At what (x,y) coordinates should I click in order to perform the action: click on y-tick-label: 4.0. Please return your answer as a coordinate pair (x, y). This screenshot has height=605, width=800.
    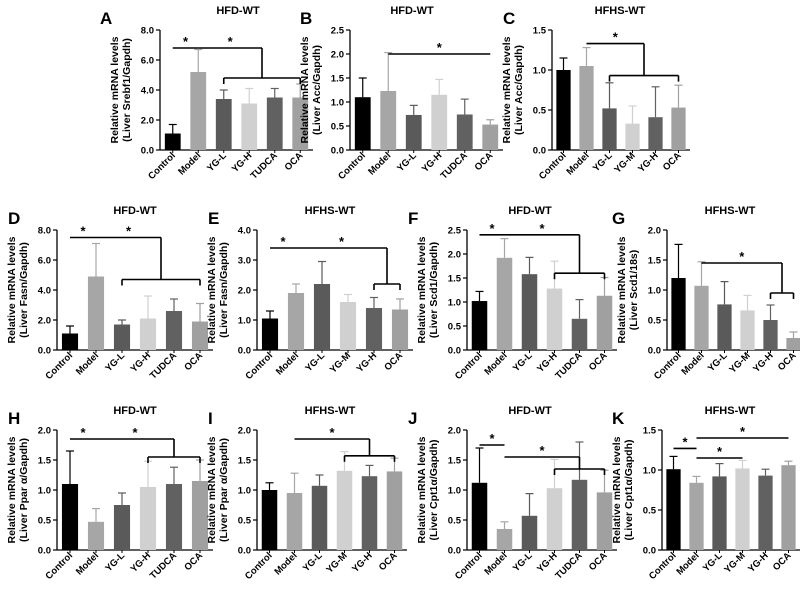
    Looking at the image, I should click on (244, 231).